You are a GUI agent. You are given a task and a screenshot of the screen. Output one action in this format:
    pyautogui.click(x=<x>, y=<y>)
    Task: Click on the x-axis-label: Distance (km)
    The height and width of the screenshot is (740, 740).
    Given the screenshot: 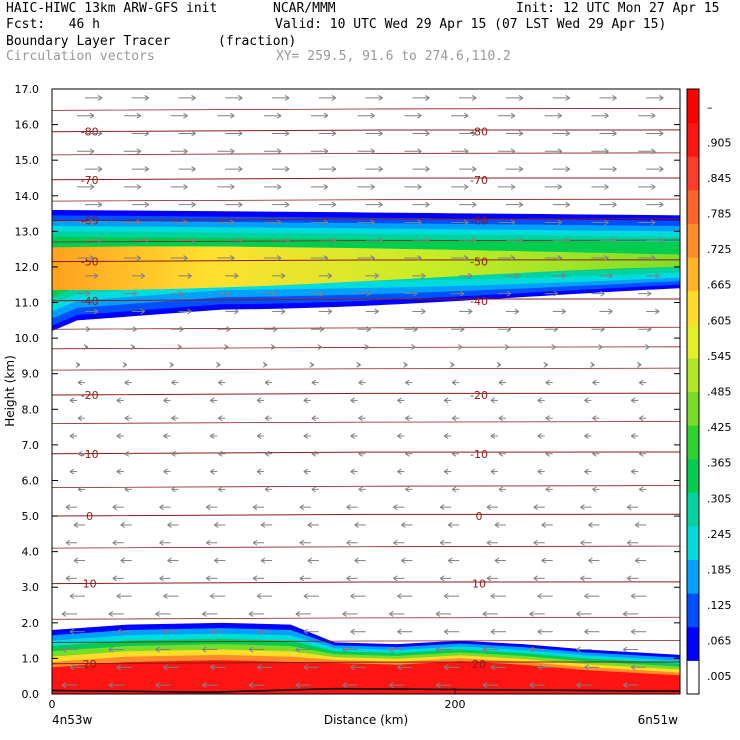 What is the action you would take?
    pyautogui.click(x=366, y=720)
    